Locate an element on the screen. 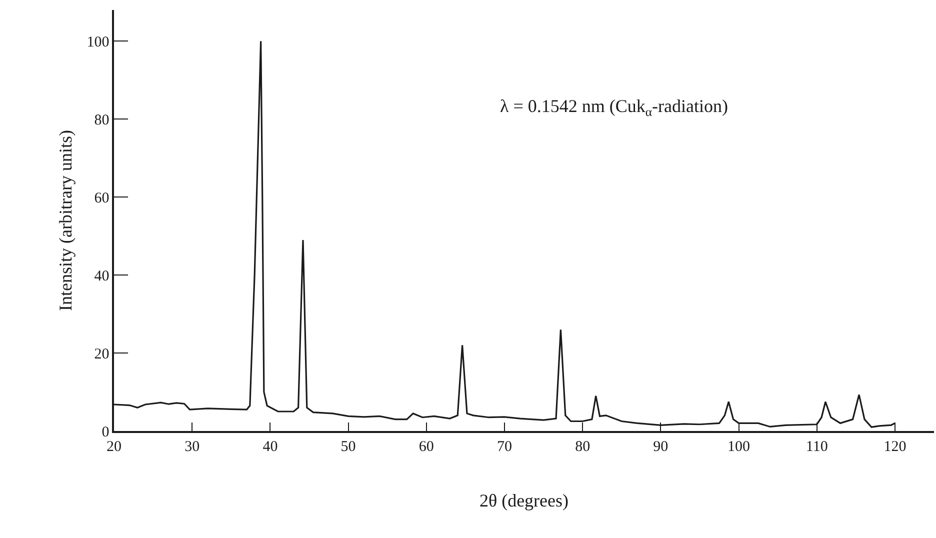 This screenshot has height=538, width=936. x-tick-label: 80 is located at coordinates (582, 446).